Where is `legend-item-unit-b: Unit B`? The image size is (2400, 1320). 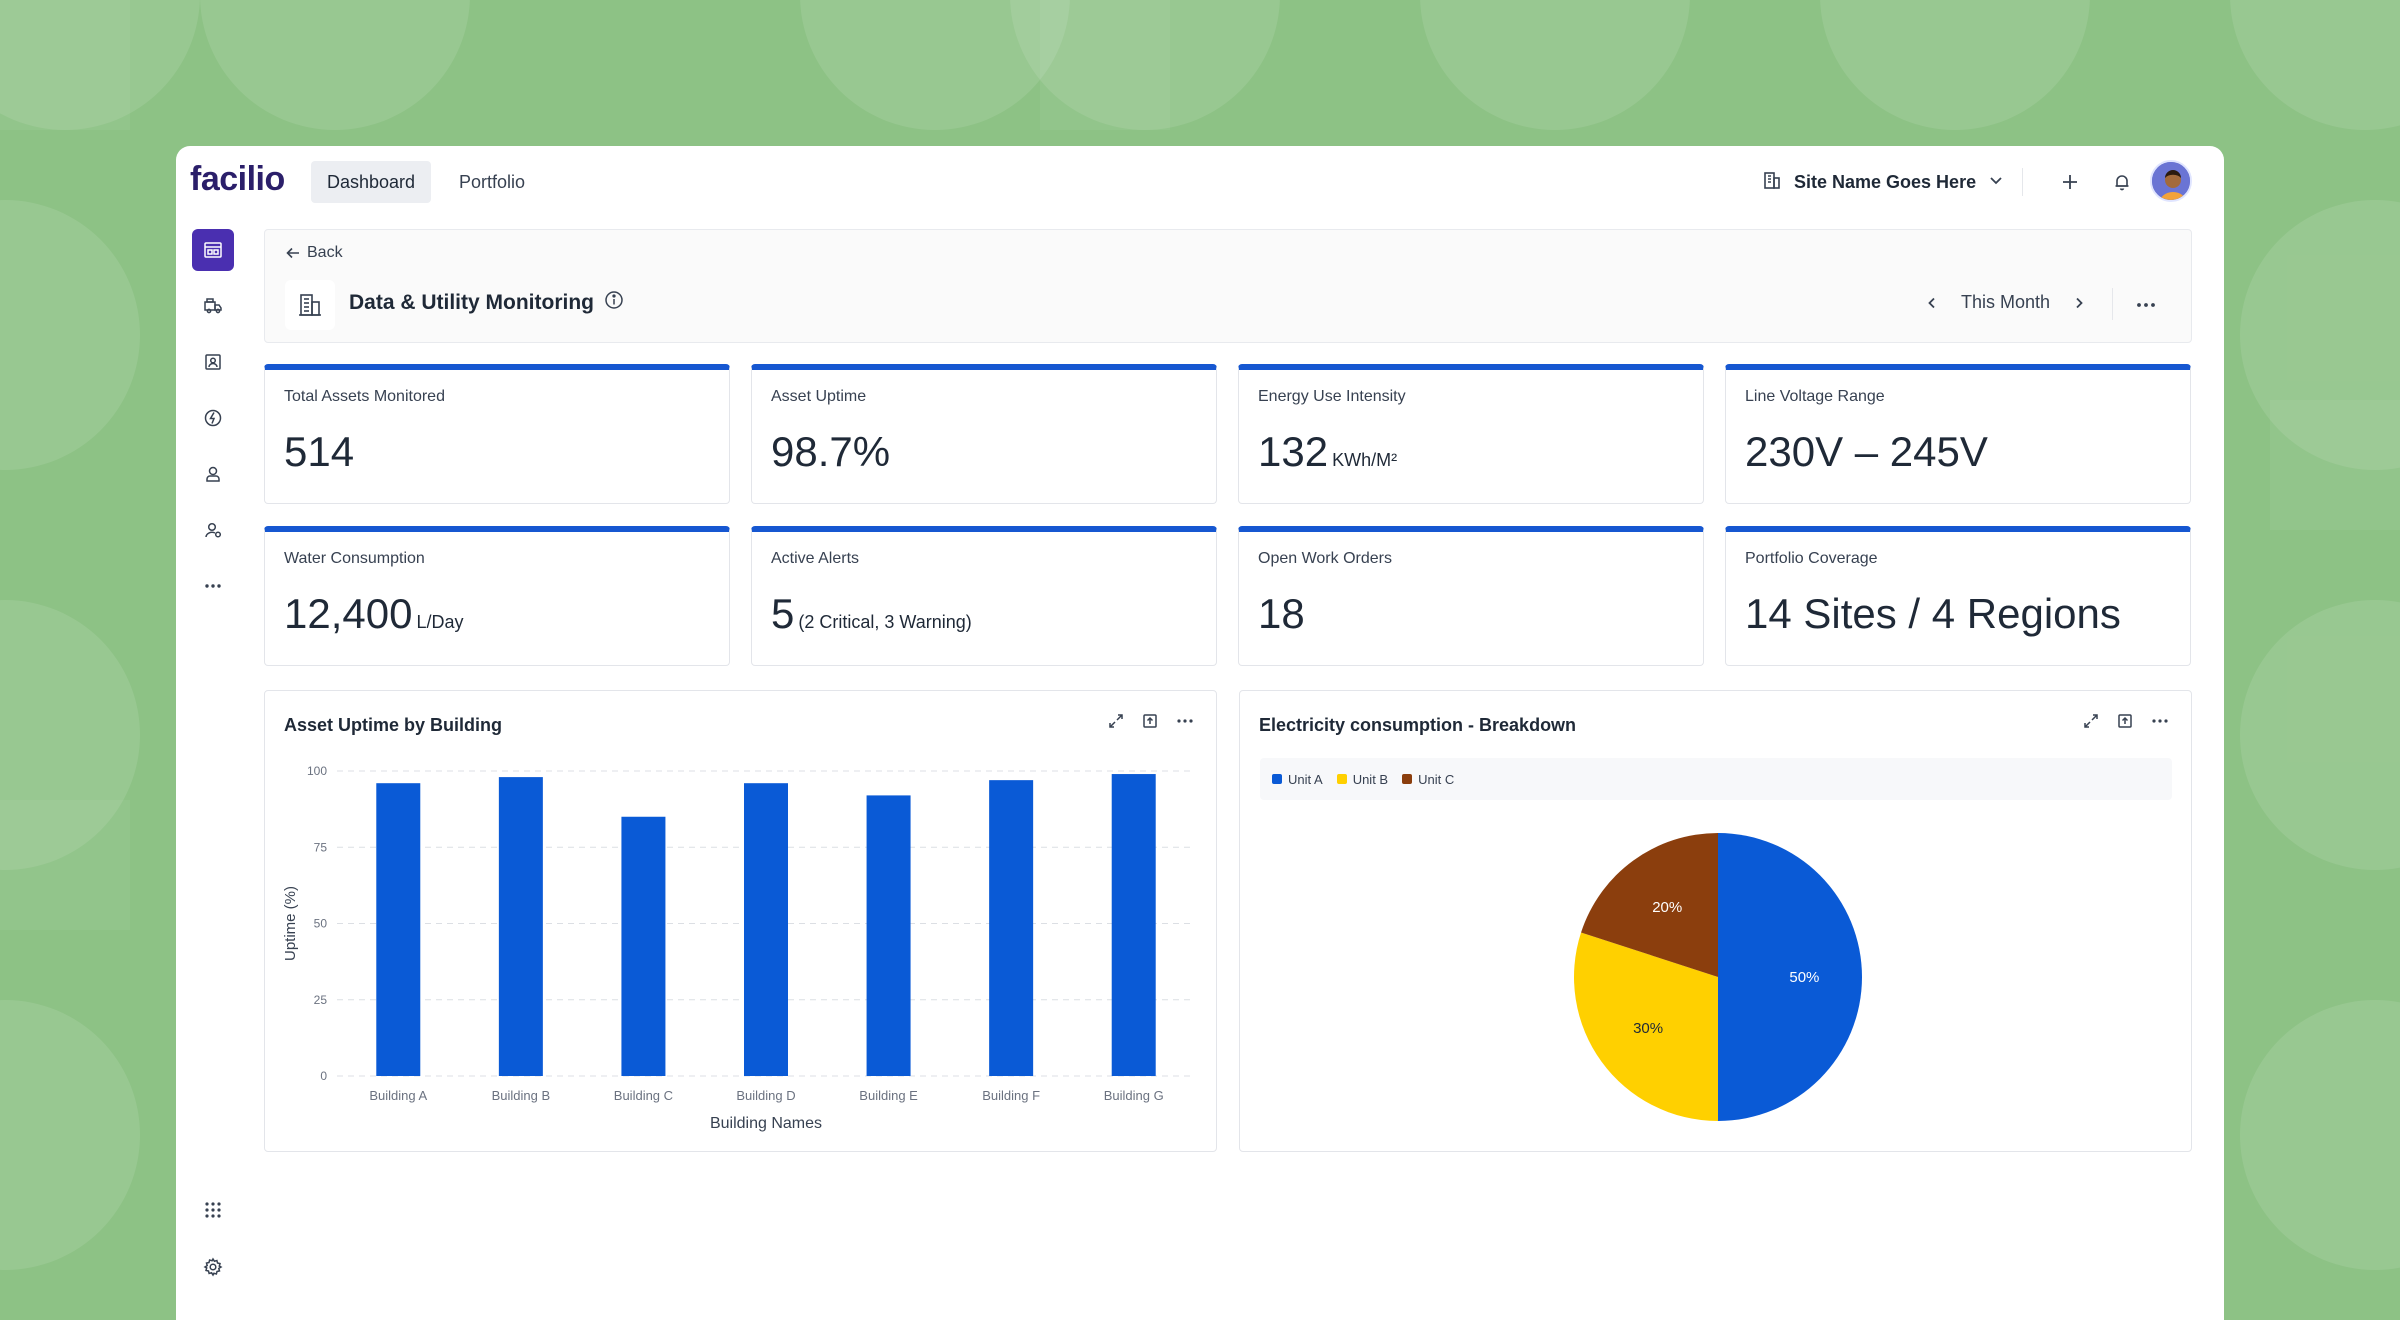 legend-item-unit-b: Unit B is located at coordinates (1362, 779).